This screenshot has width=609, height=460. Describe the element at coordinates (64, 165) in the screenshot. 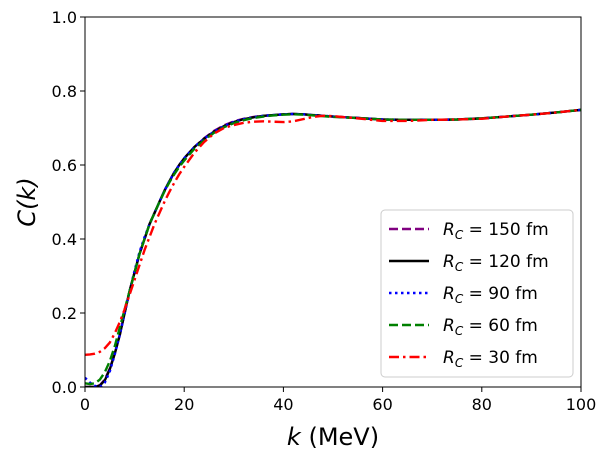

I see `y-tick-label: 0.6` at that location.